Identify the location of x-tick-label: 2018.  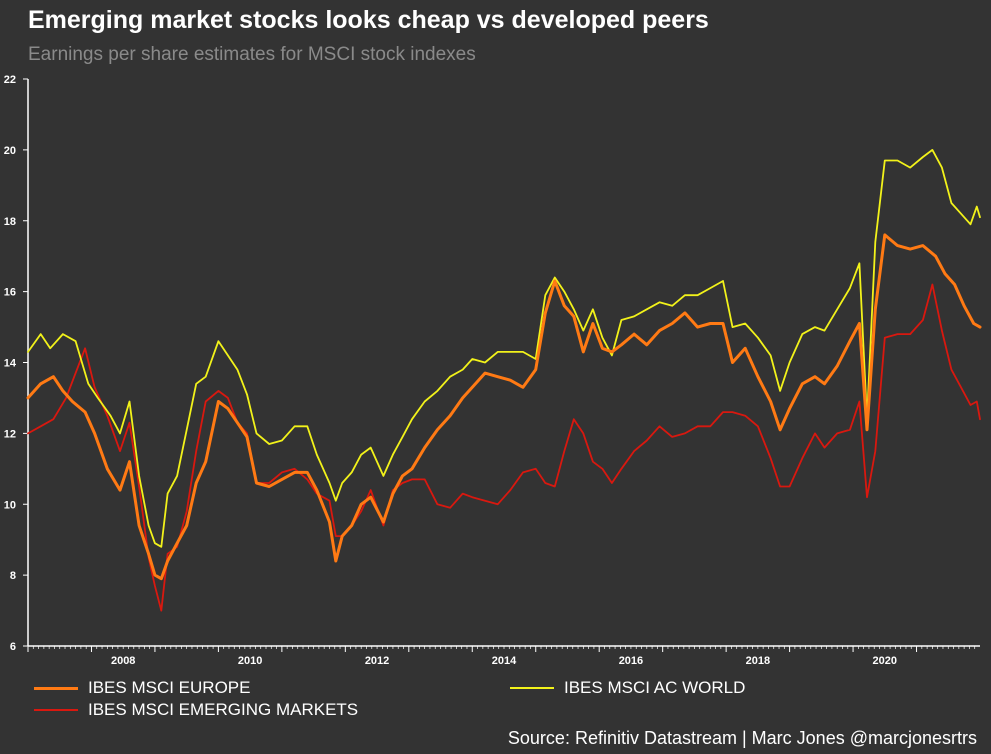
(758, 661).